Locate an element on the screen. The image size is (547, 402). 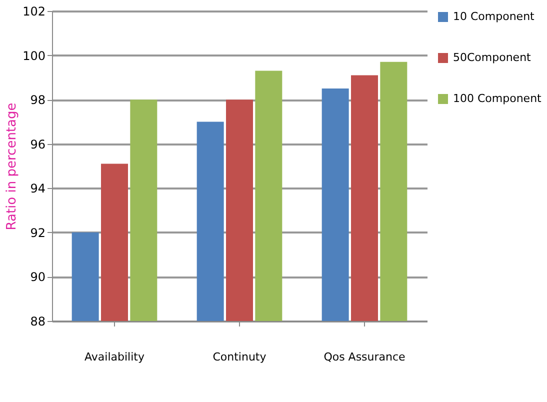
y-tick-label: 100 is located at coordinates (34, 55).